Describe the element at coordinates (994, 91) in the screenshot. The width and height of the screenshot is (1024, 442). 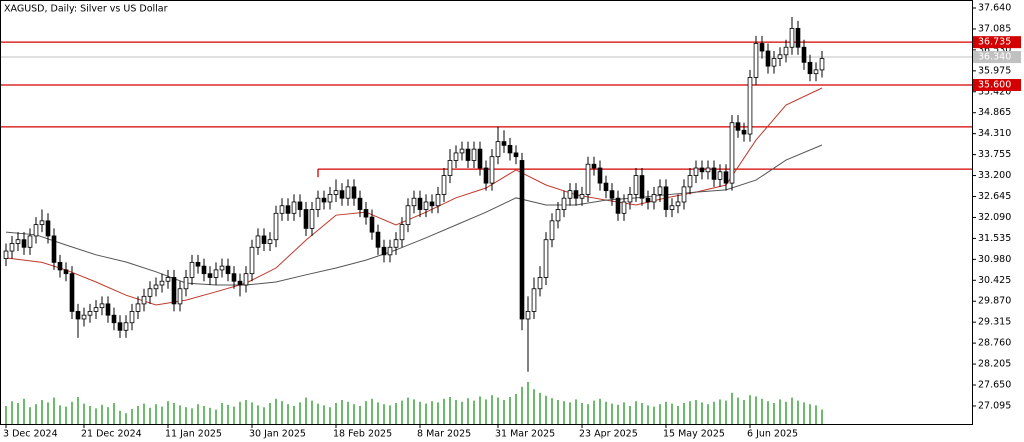
I see `y-tick-label: 35.420` at that location.